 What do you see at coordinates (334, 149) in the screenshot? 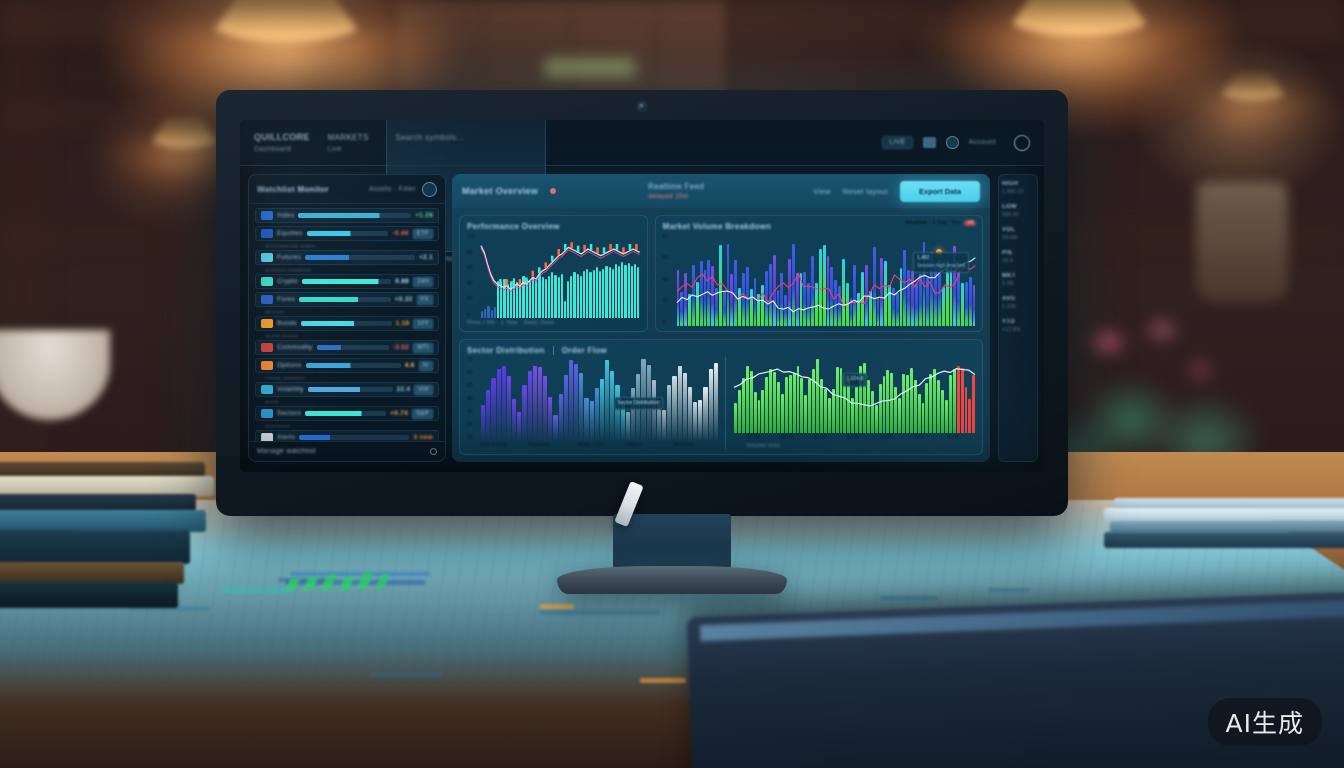
I see `section-sublabel: Live` at bounding box center [334, 149].